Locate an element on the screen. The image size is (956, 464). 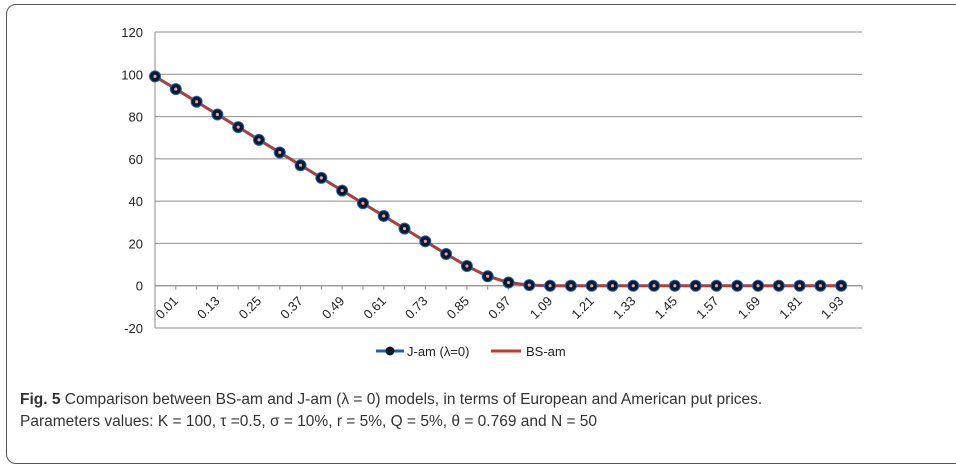
legend-item-j-am: J-am (λ=0) is located at coordinates (422, 351).